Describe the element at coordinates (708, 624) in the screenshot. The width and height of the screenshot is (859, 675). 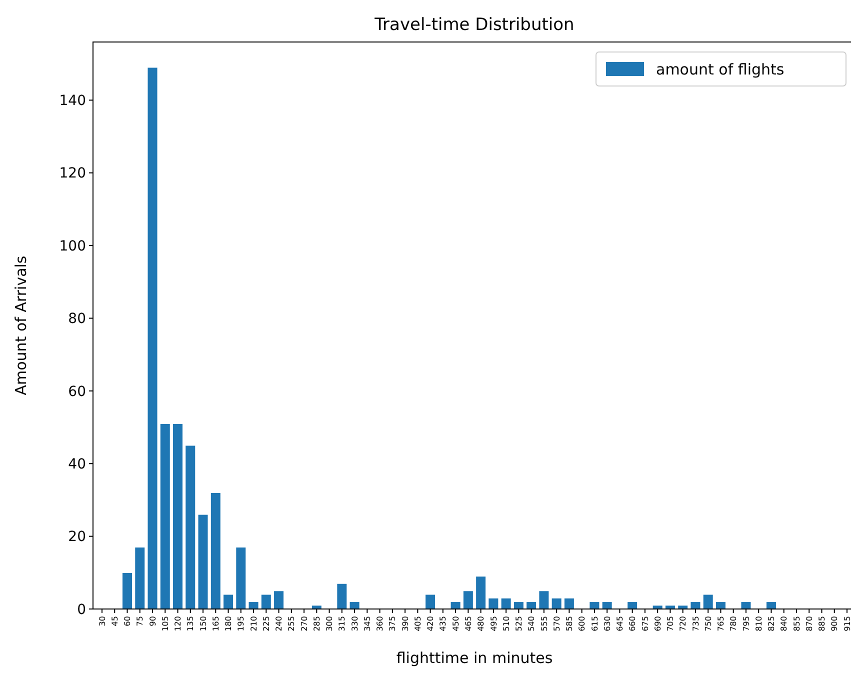
I see `x-tick-label: 750` at that location.